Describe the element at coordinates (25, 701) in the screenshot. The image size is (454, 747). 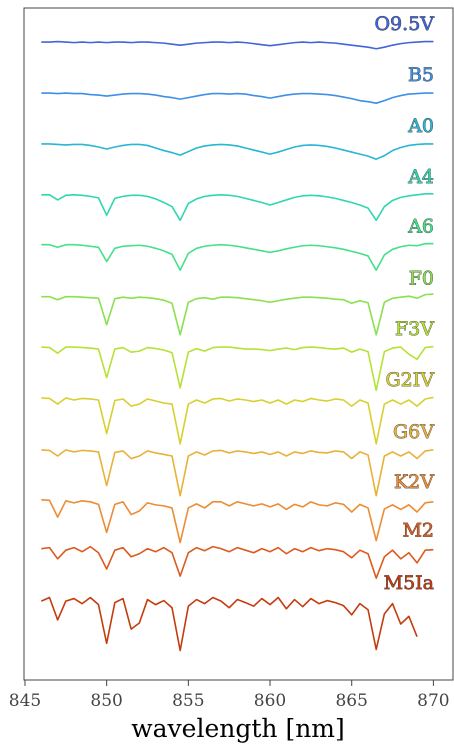
I see `x-tick-label: 845` at that location.